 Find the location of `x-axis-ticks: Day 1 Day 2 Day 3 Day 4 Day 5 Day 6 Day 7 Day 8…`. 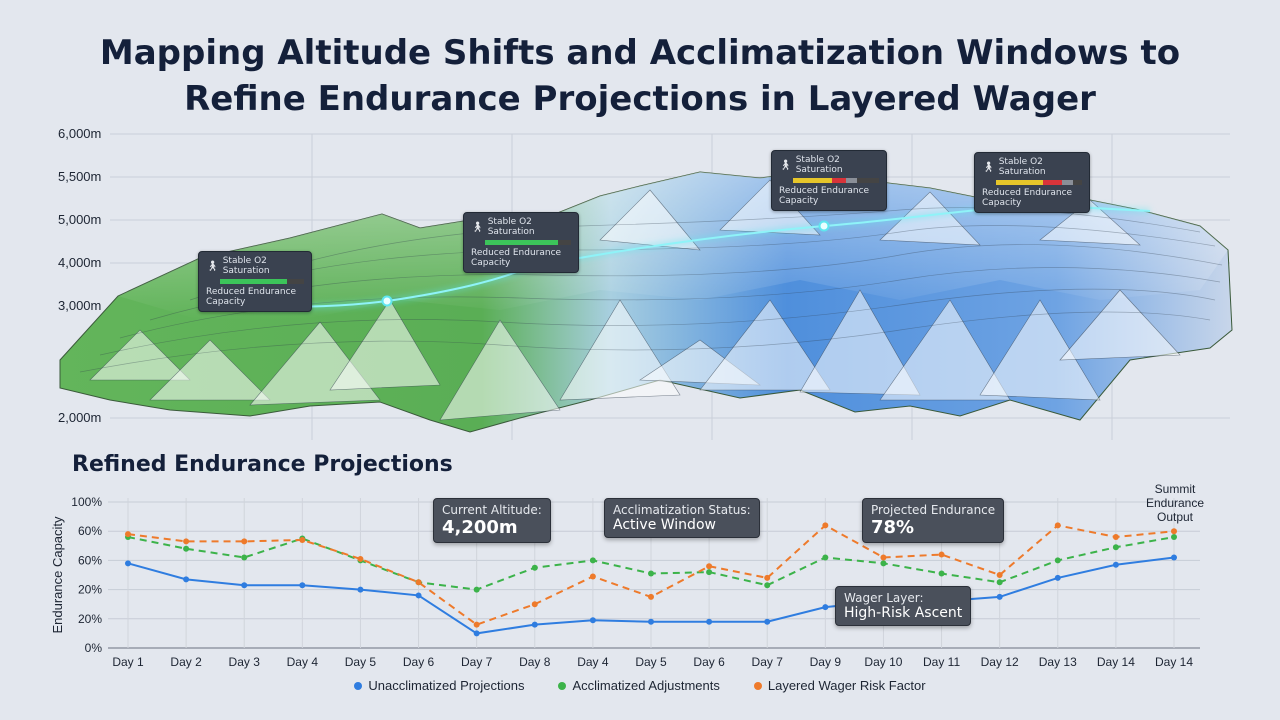

x-axis-ticks: Day 1 Day 2 Day 3 Day 4 Day 5 Day 6 Day 7 Day 8… is located at coordinates (652, 662).